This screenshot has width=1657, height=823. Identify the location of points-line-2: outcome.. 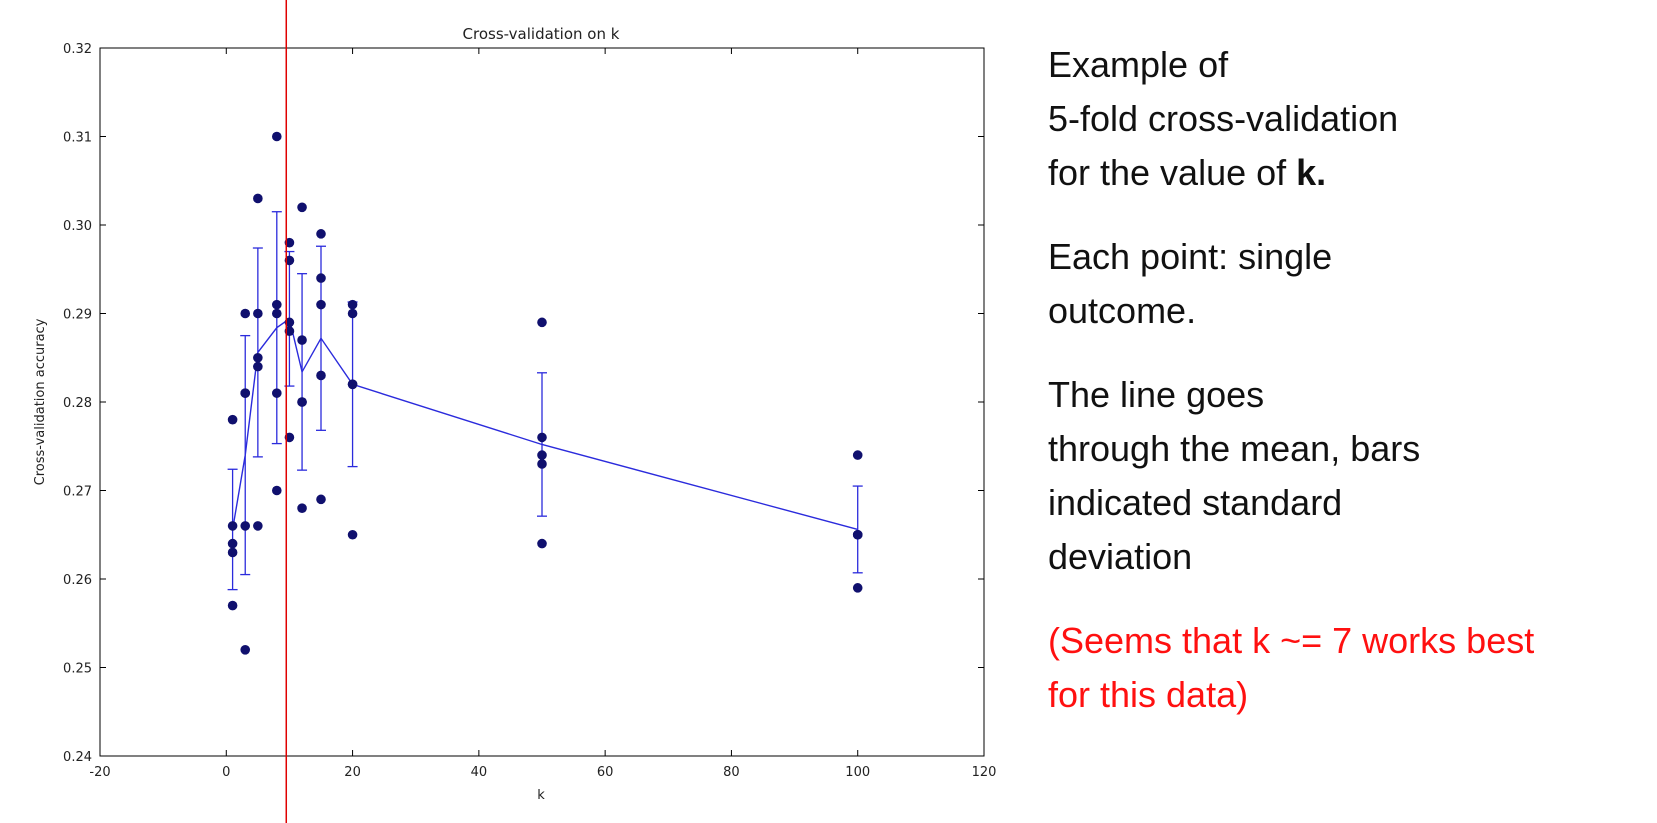
(1122, 310).